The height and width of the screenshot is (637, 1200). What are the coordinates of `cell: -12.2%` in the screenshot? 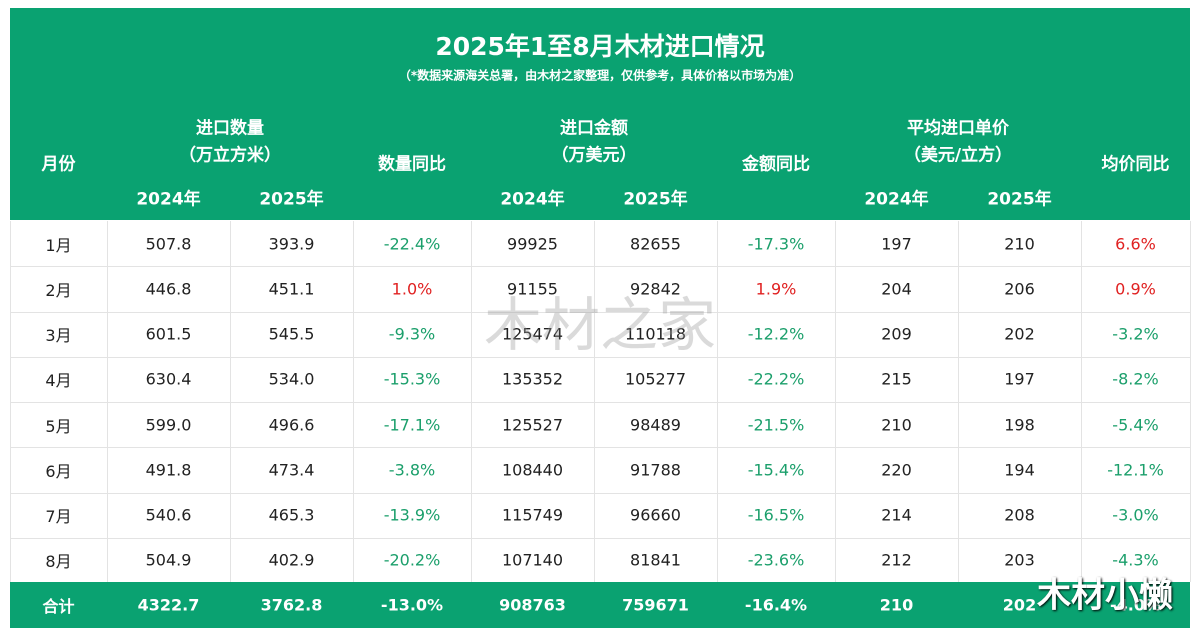 It's located at (776, 334).